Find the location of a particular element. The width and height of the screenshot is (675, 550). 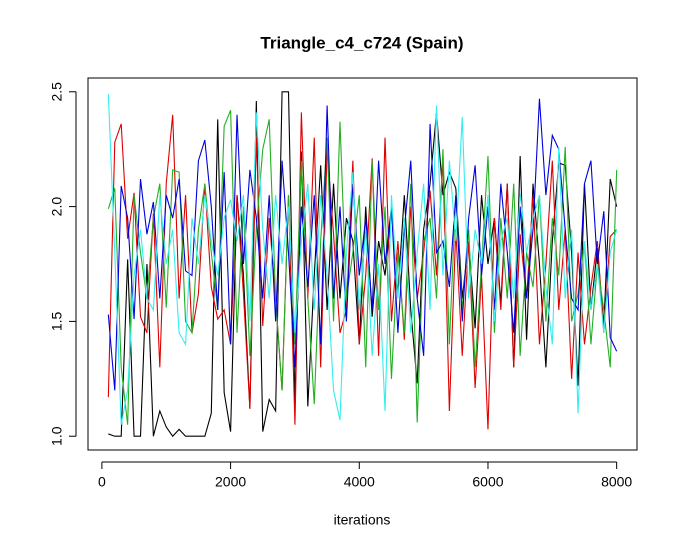

x-tick-label: 8000 is located at coordinates (616, 482).